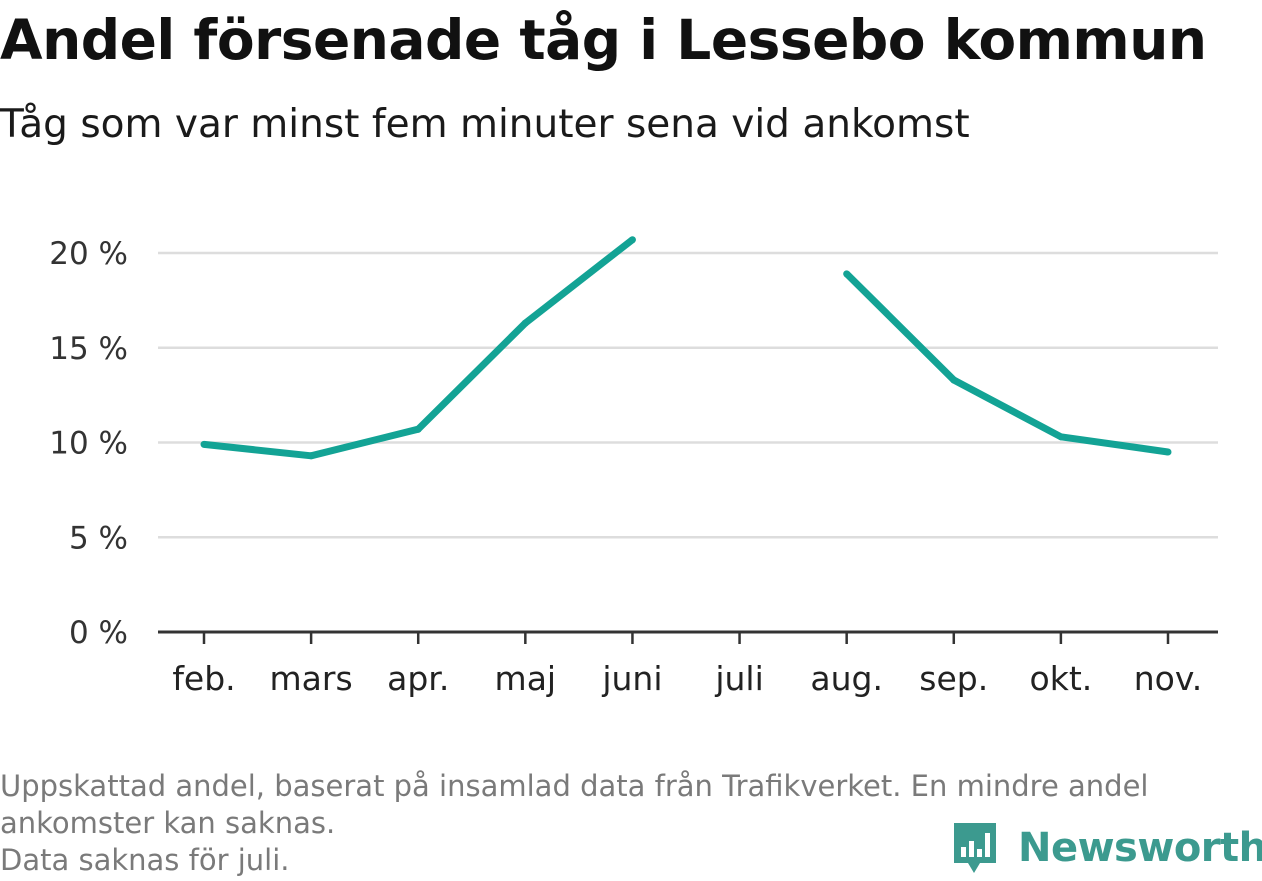  I want to click on y-tick-label-15: 15 %, so click(88, 349).